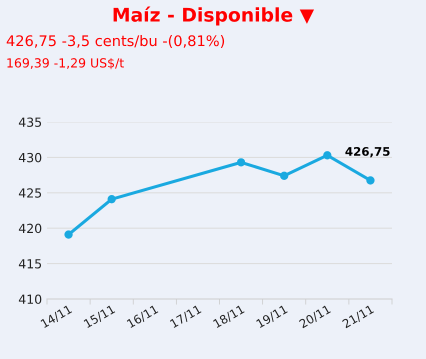 The height and width of the screenshot is (359, 426). I want to click on chart-title: Maíz - Disponible ▼, so click(214, 16).